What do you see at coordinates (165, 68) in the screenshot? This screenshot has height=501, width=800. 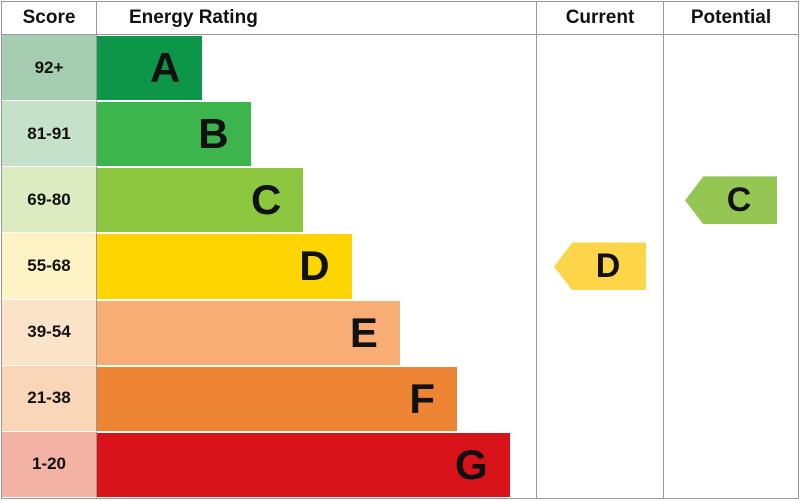 I see `band-letter-a: A` at bounding box center [165, 68].